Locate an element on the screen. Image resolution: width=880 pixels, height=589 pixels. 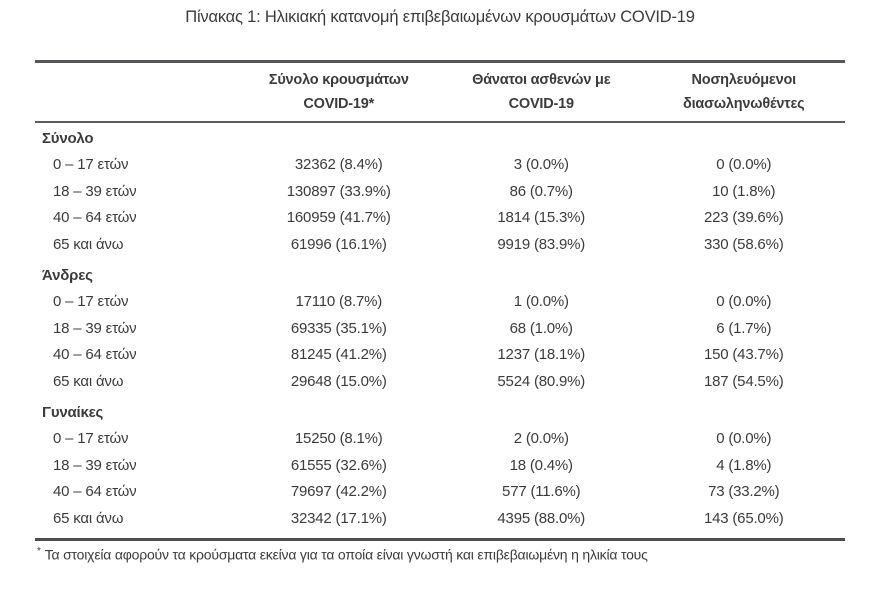
deaths-cell: 577 (11.6%) is located at coordinates (541, 491).